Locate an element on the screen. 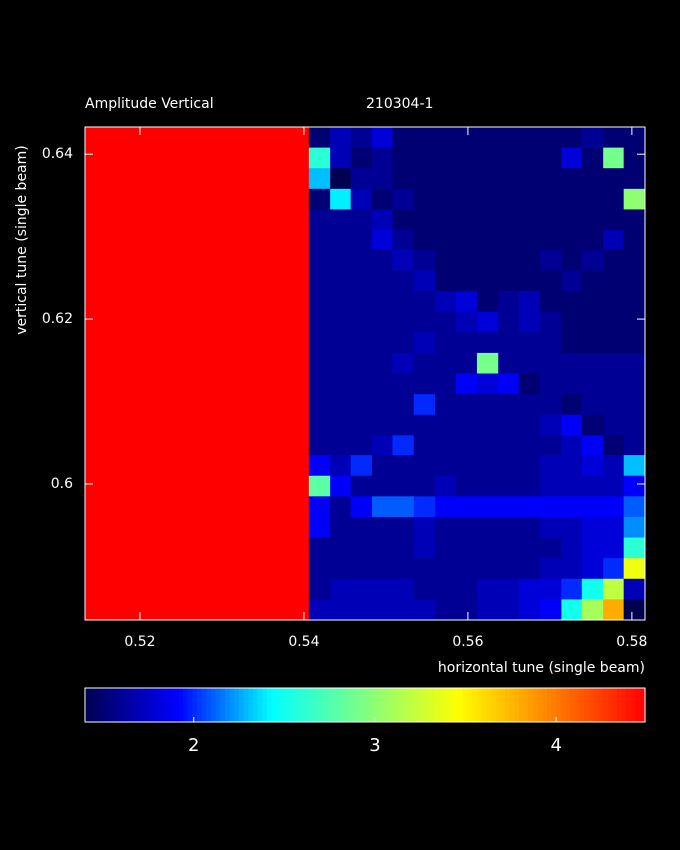  colorbar-tick-label: 2 is located at coordinates (193, 745).